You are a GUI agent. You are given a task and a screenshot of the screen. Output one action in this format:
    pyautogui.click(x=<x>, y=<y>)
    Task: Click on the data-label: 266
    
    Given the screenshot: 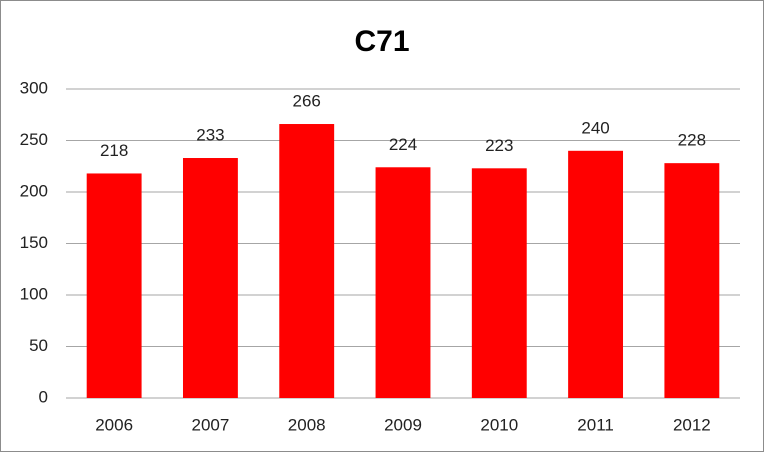 What is the action you would take?
    pyautogui.click(x=307, y=101)
    